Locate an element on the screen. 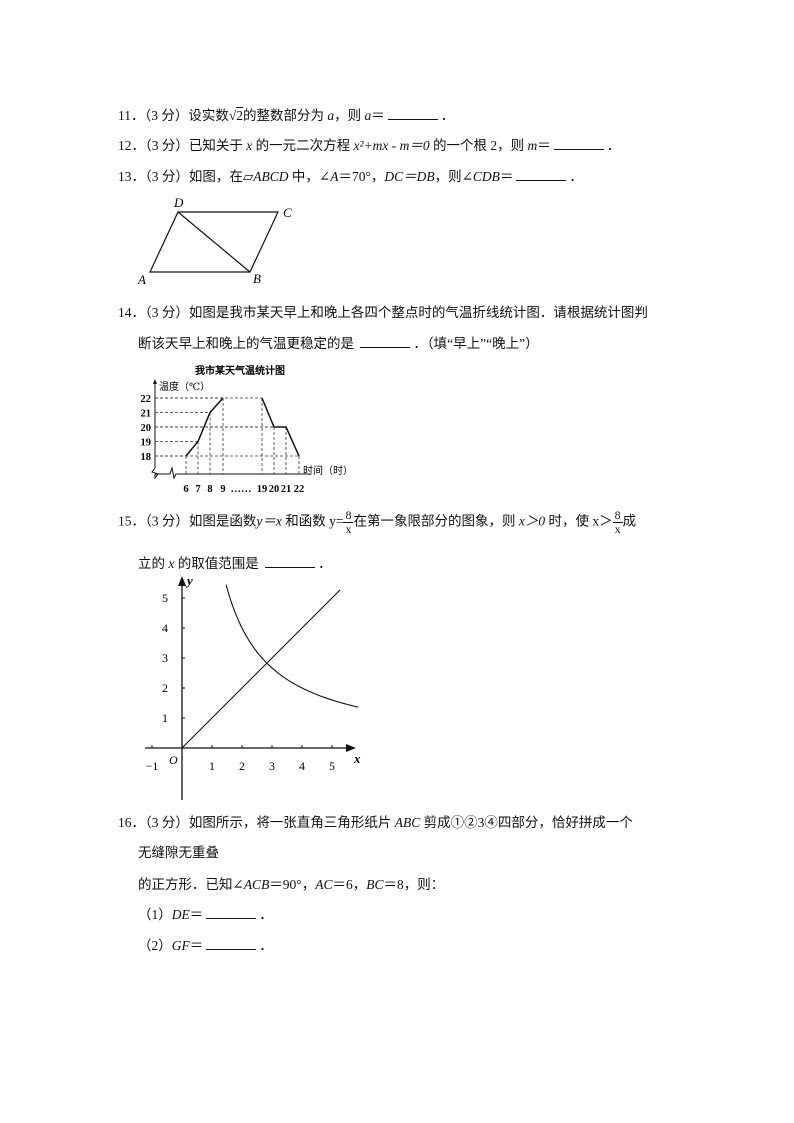 The image size is (794, 1123). q-text: 和函数 is located at coordinates (305, 521).